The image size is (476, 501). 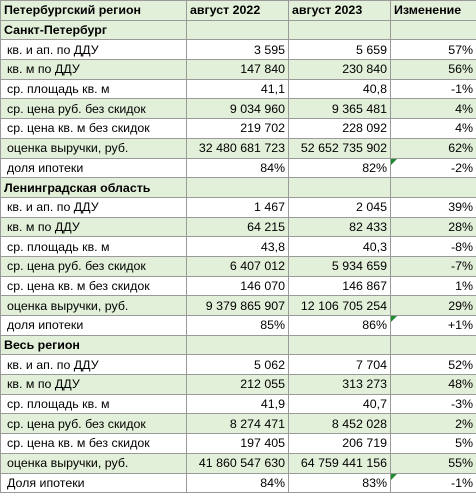 What do you see at coordinates (433, 109) in the screenshot?
I see `value-change: 4%` at bounding box center [433, 109].